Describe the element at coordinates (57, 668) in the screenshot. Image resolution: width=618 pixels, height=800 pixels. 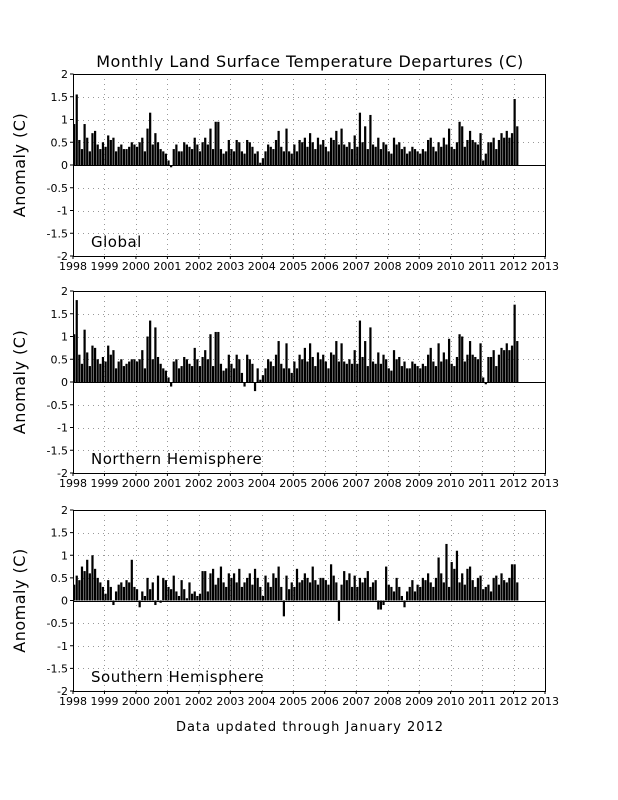
I see `y-tick-label: -1.5` at that location.